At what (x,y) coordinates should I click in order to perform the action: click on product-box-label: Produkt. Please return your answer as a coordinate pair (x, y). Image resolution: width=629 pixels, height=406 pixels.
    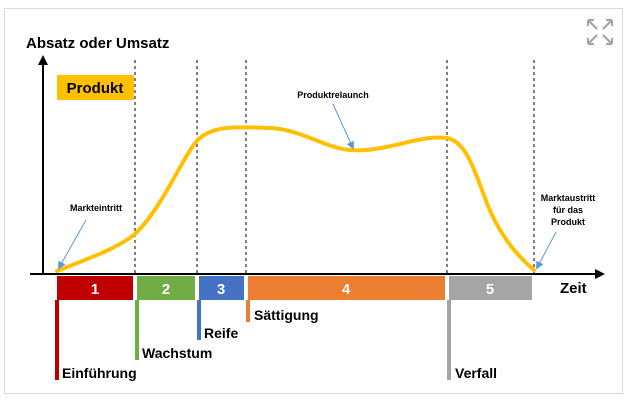
    Looking at the image, I should click on (95, 88).